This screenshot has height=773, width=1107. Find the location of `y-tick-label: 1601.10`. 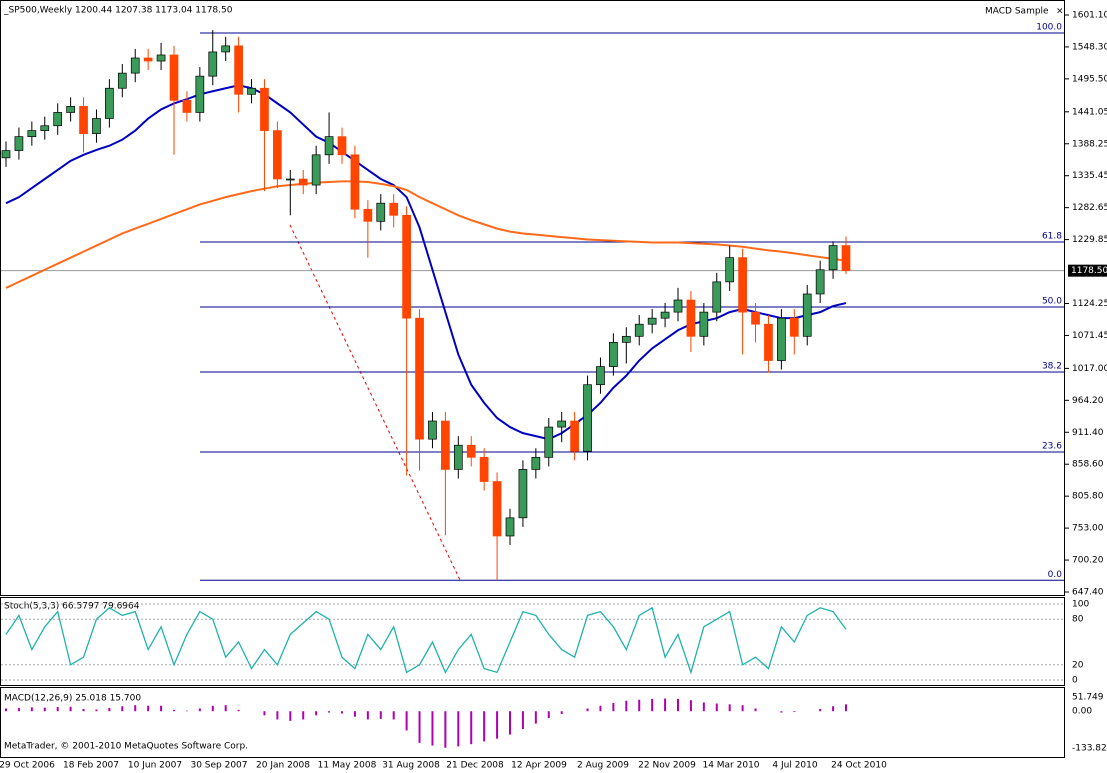

y-tick-label: 1601.10 is located at coordinates (1089, 15).